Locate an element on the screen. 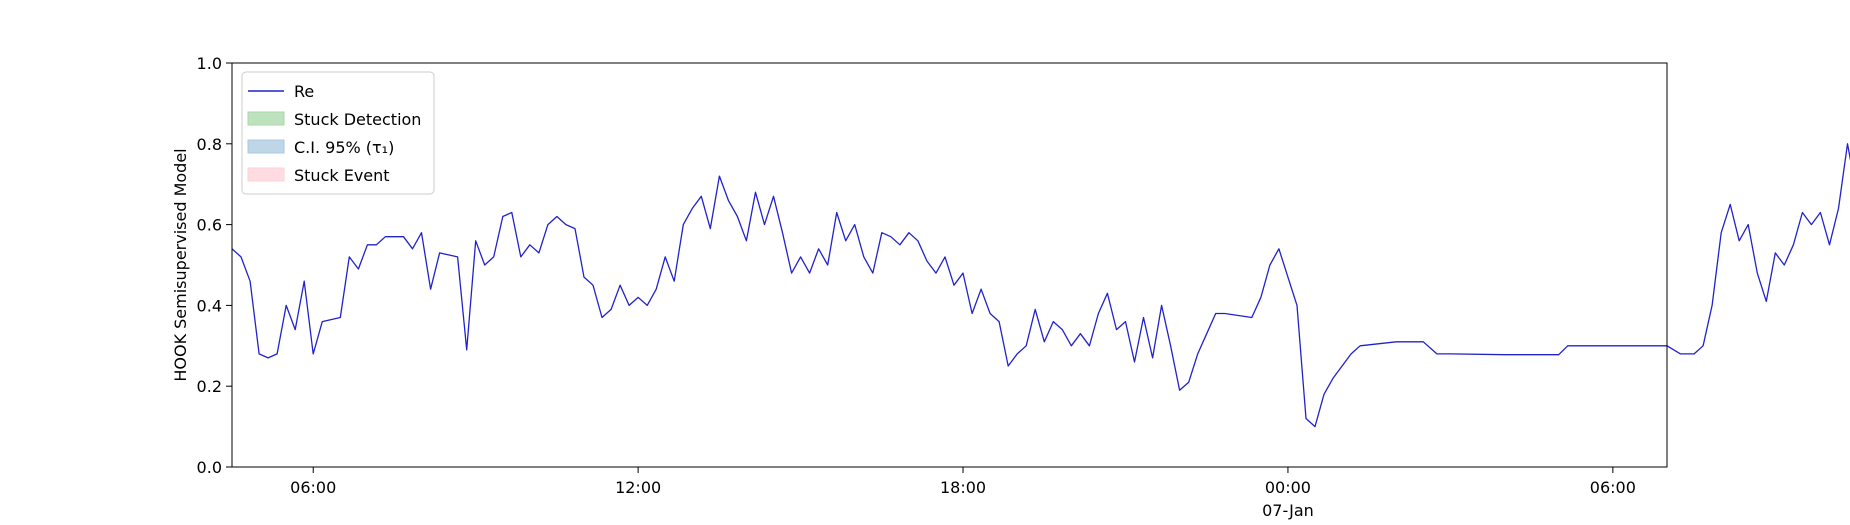 This screenshot has width=1850, height=525. legend-box is located at coordinates (338, 133).